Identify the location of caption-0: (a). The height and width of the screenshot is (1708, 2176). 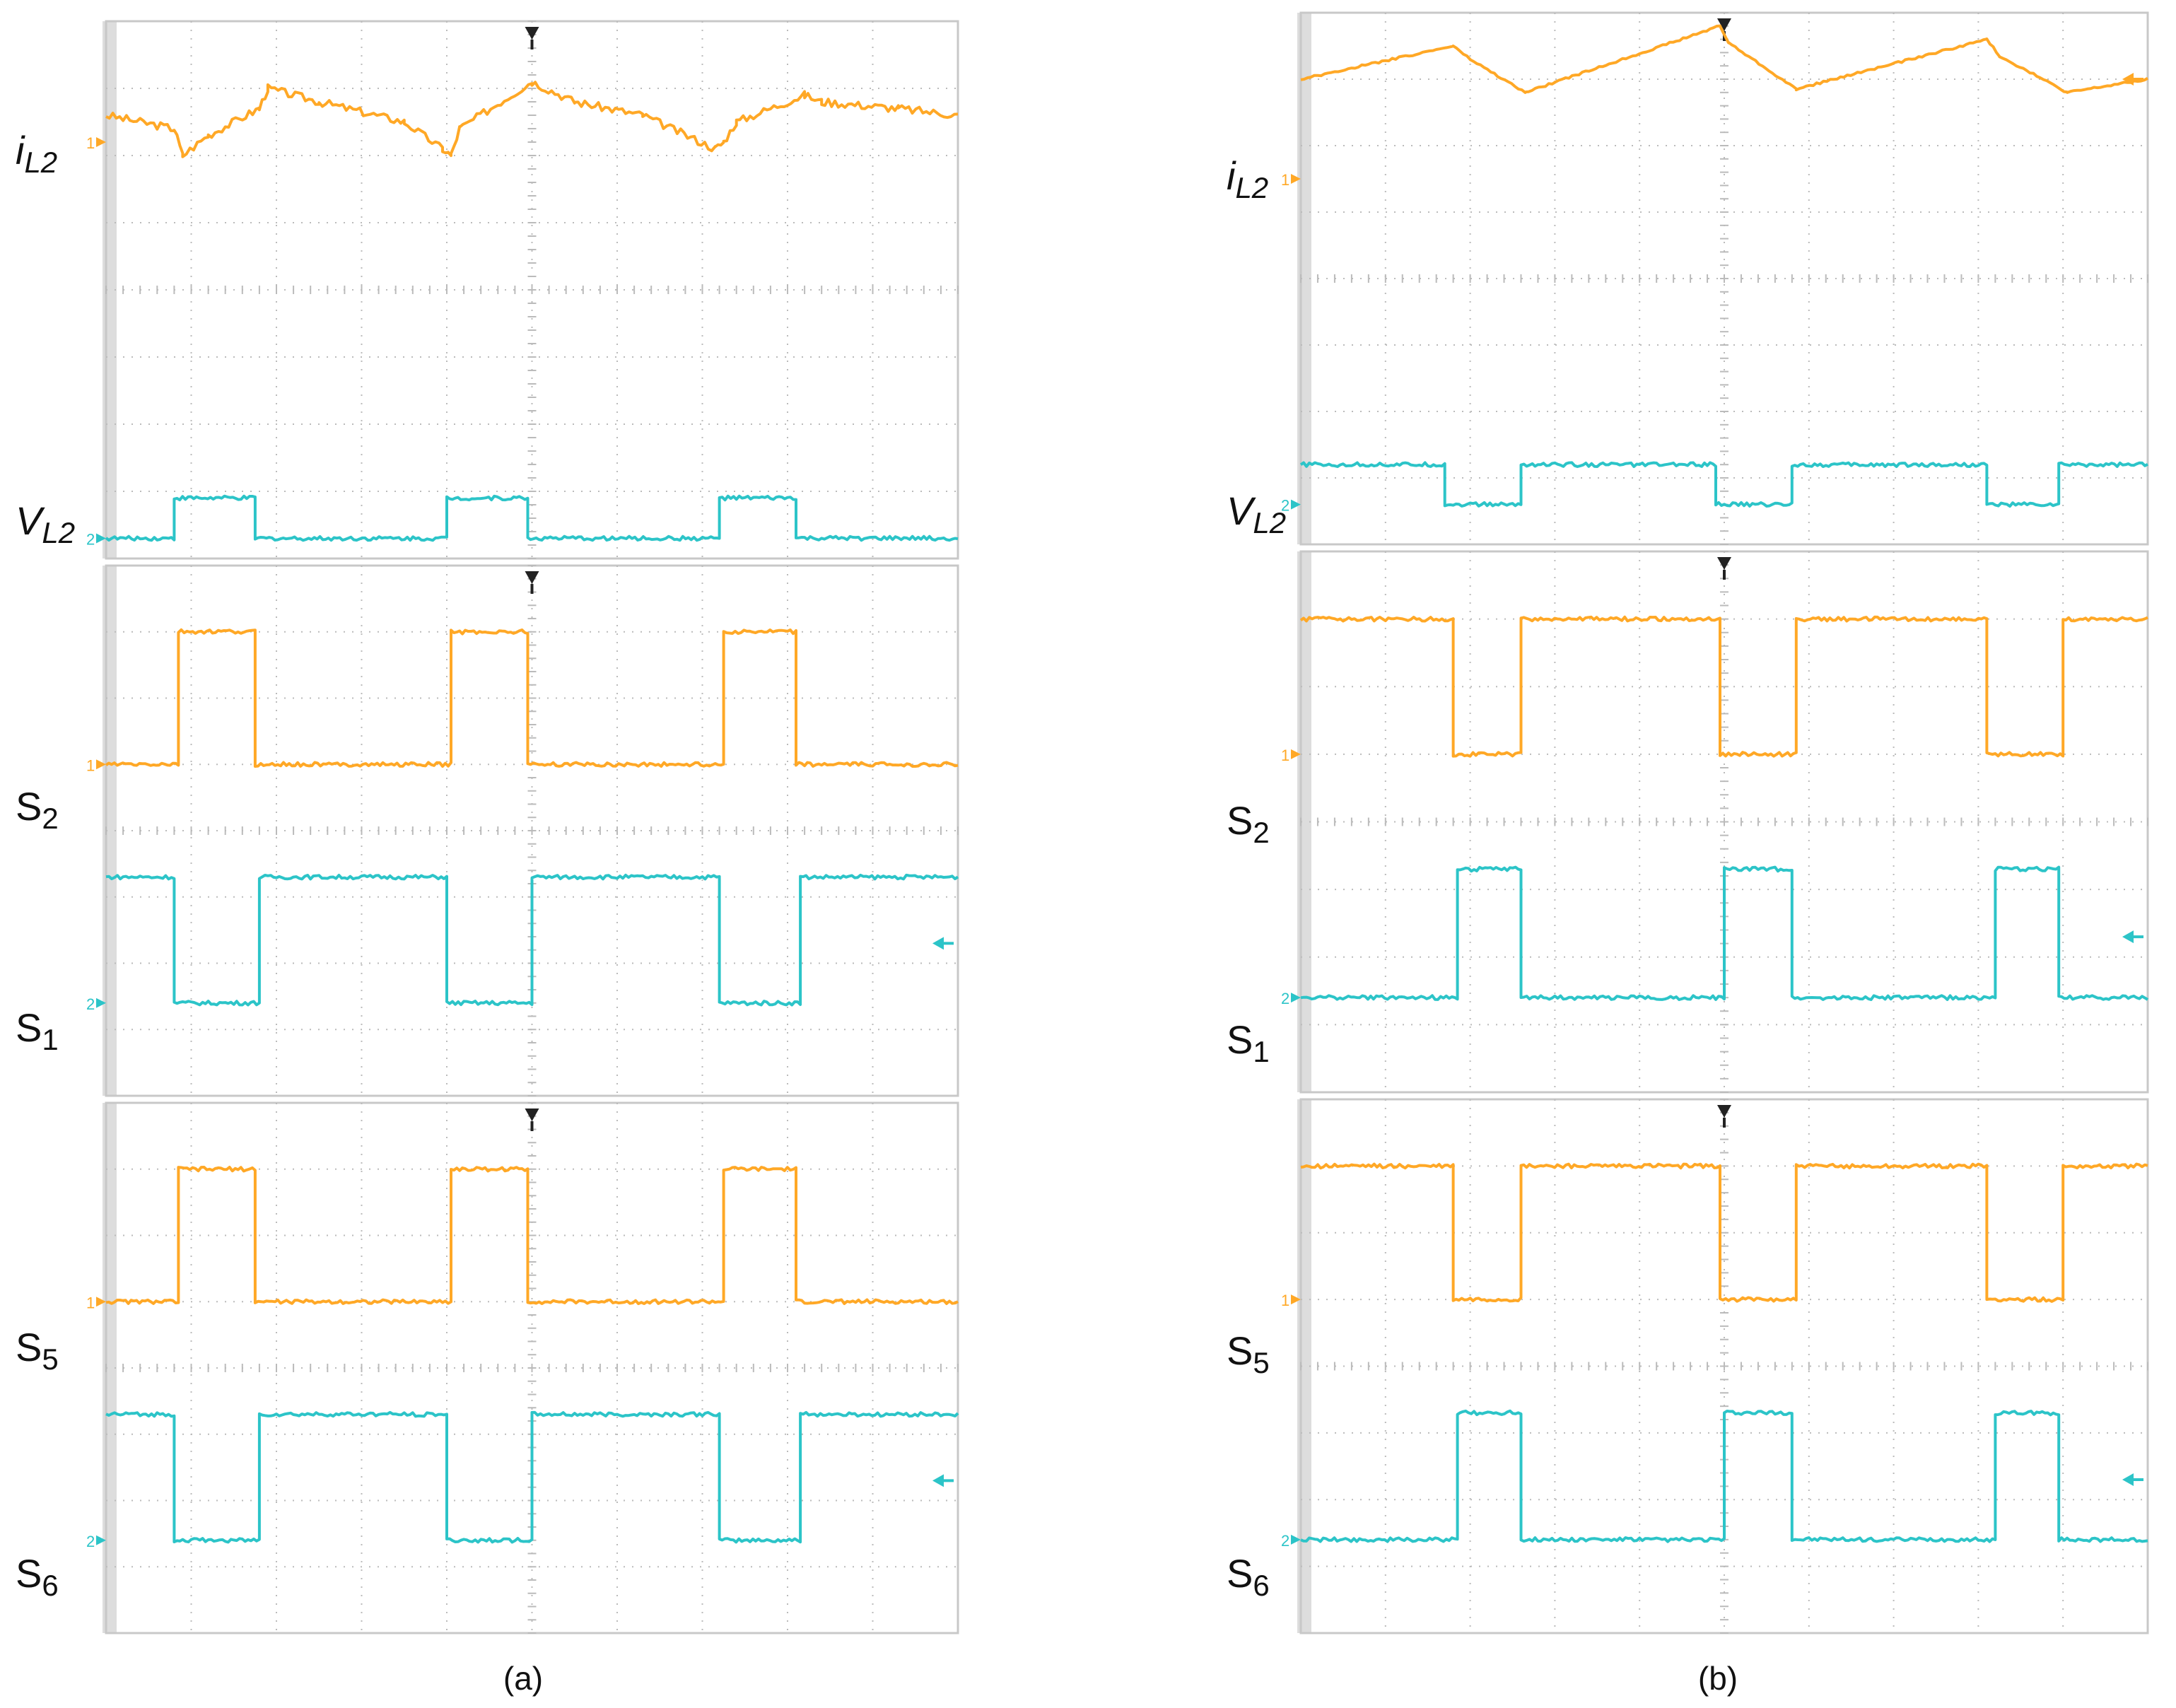
(523, 1678).